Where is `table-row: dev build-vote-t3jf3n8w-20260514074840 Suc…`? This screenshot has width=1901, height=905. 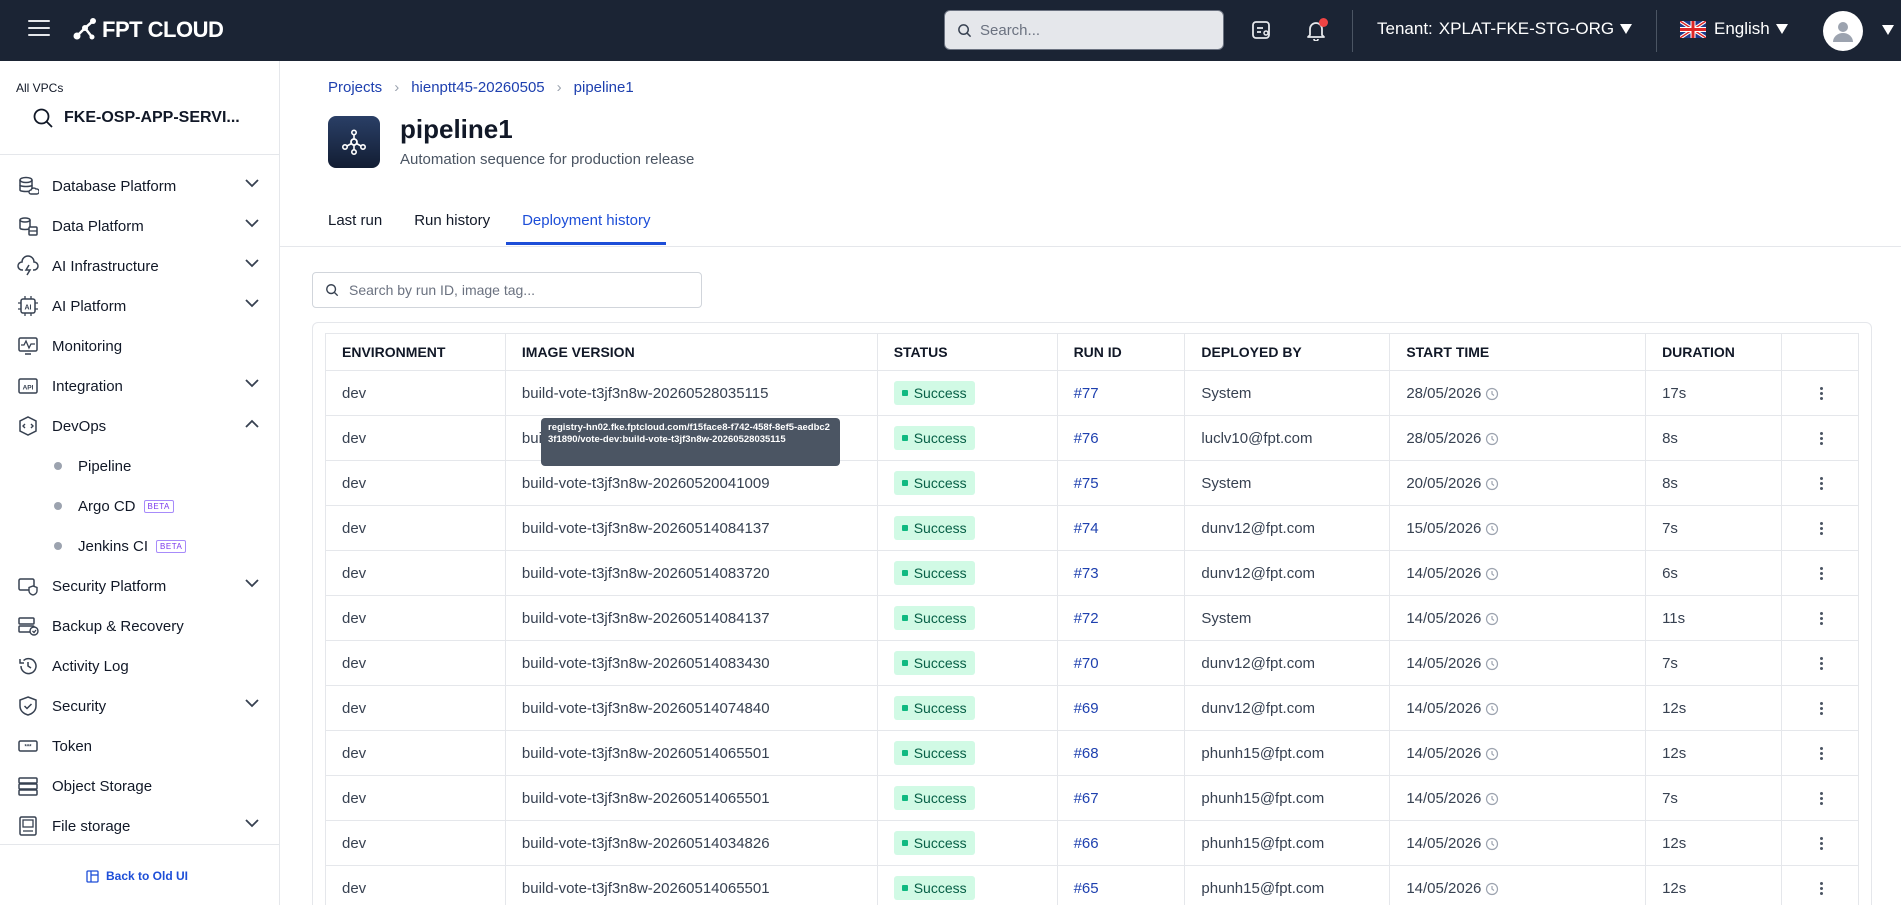
table-row: dev build-vote-t3jf3n8w-20260514074840 Suc… is located at coordinates (1092, 708).